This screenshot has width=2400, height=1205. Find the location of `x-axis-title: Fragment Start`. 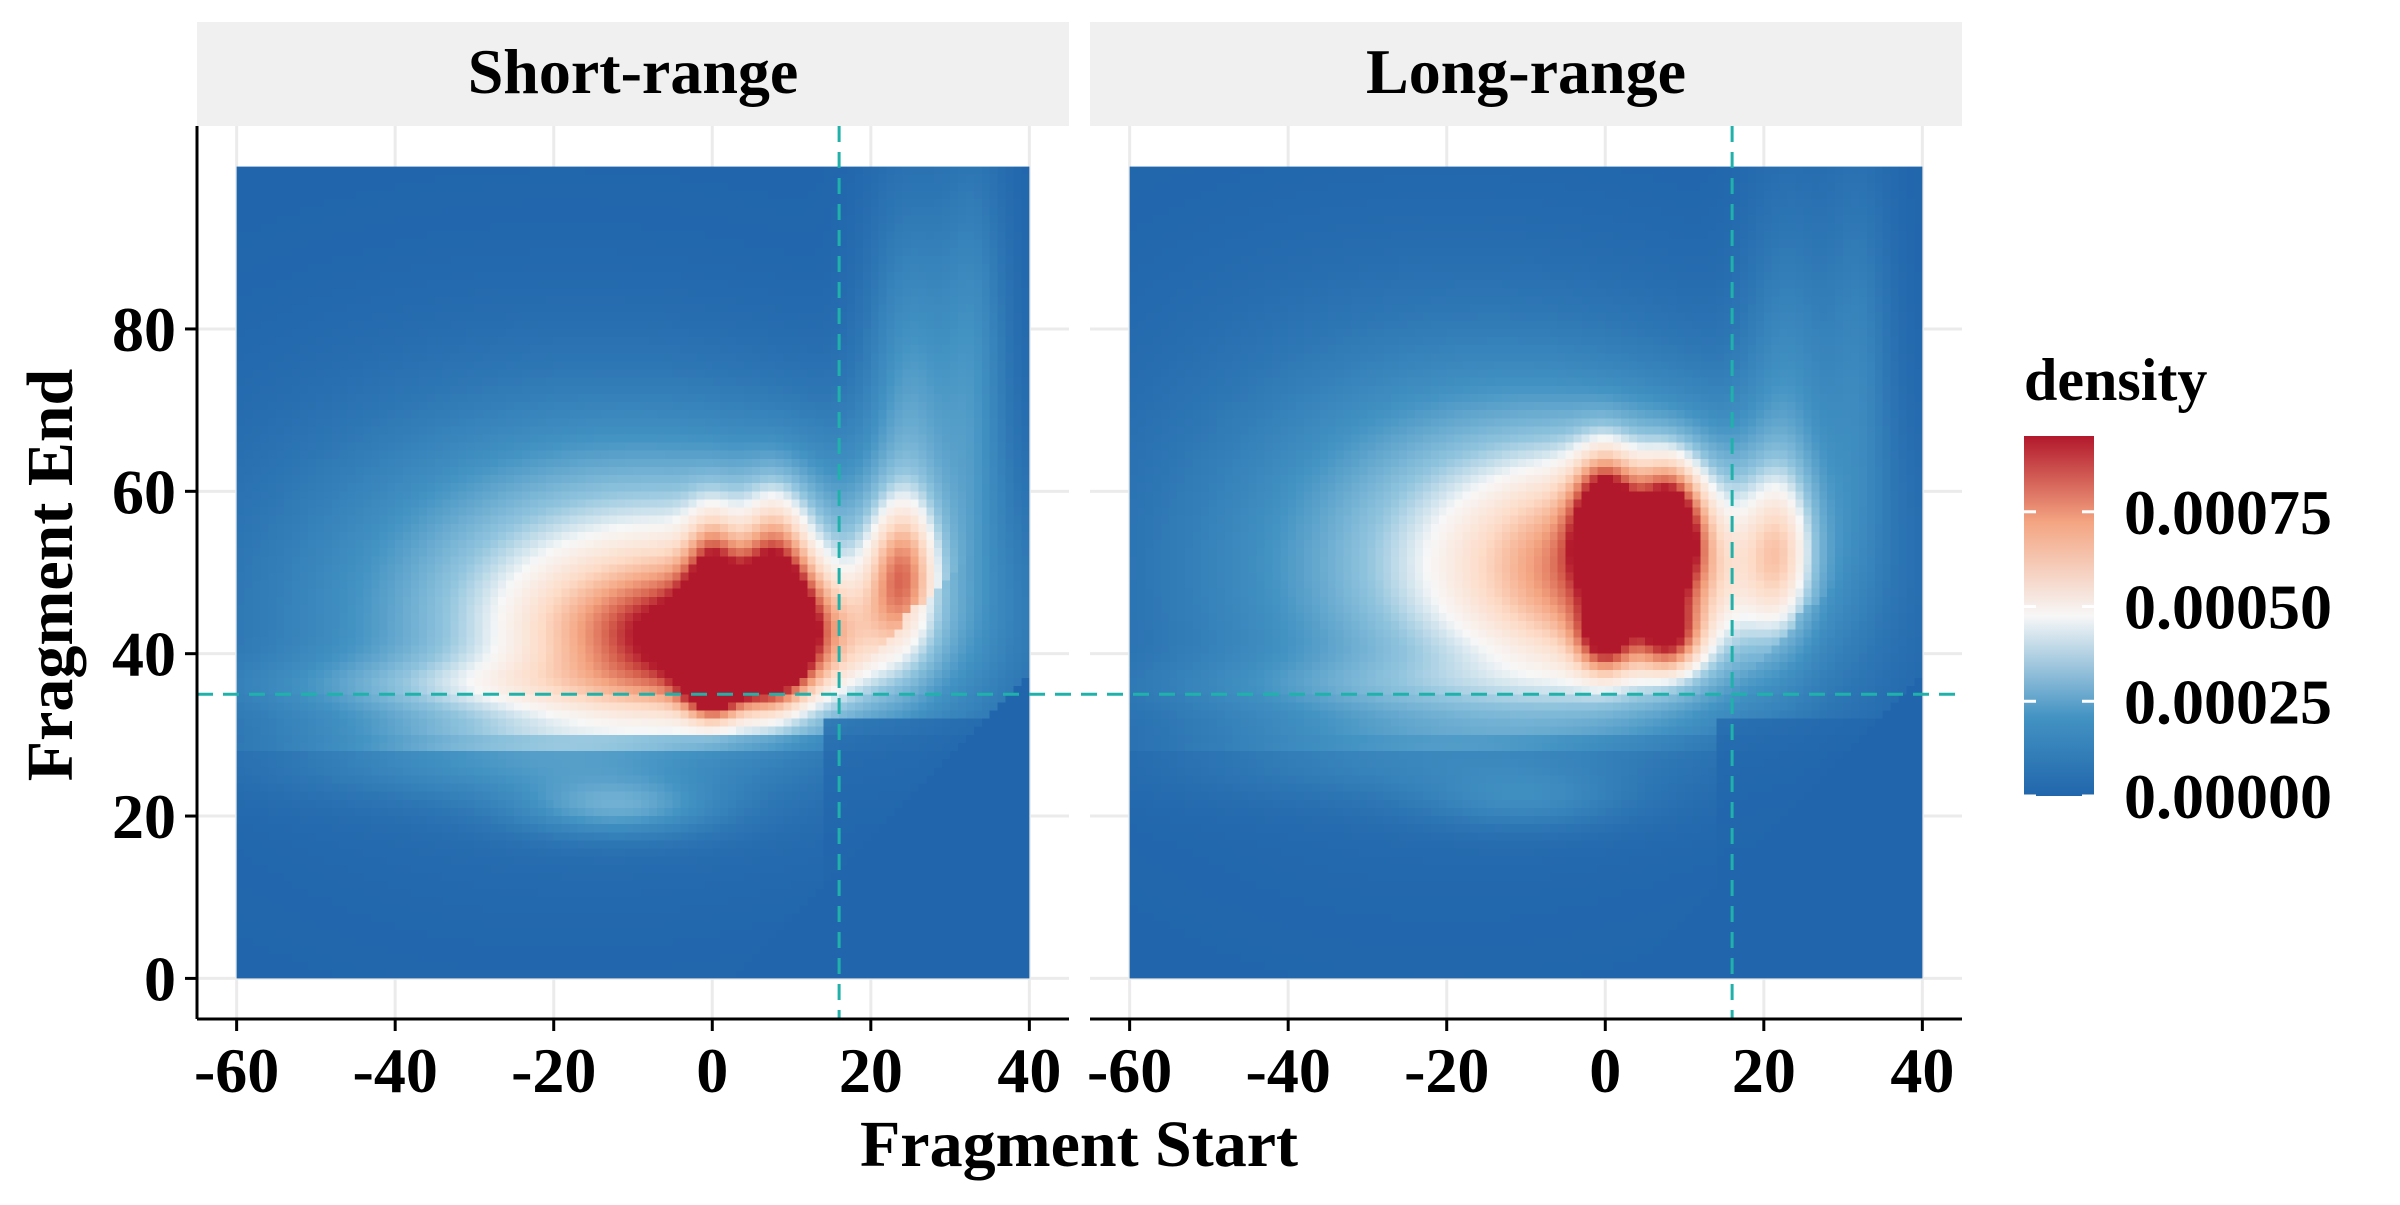

x-axis-title: Fragment Start is located at coordinates (1079, 1144).